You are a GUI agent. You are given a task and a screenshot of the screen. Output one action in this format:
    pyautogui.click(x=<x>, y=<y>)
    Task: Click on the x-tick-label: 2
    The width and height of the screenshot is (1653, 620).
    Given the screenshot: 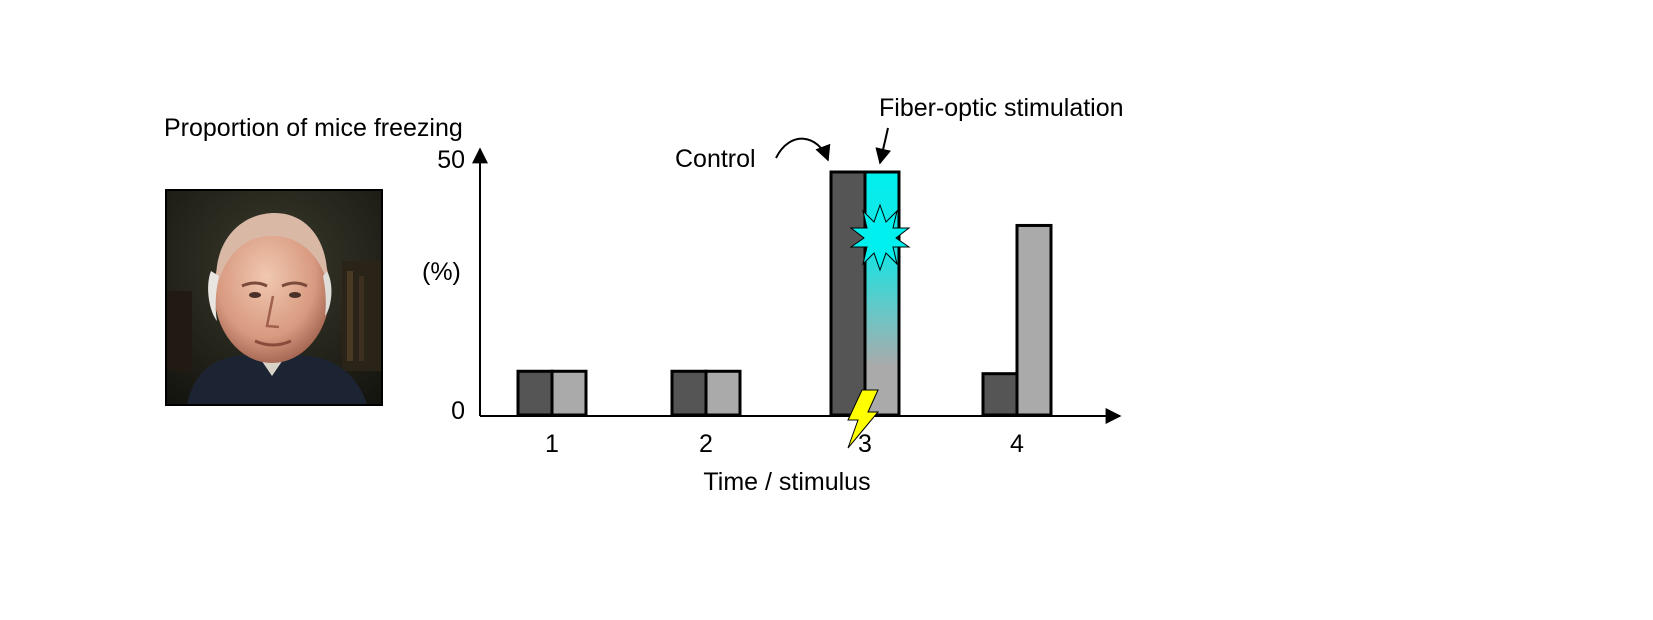 What is the action you would take?
    pyautogui.click(x=706, y=444)
    